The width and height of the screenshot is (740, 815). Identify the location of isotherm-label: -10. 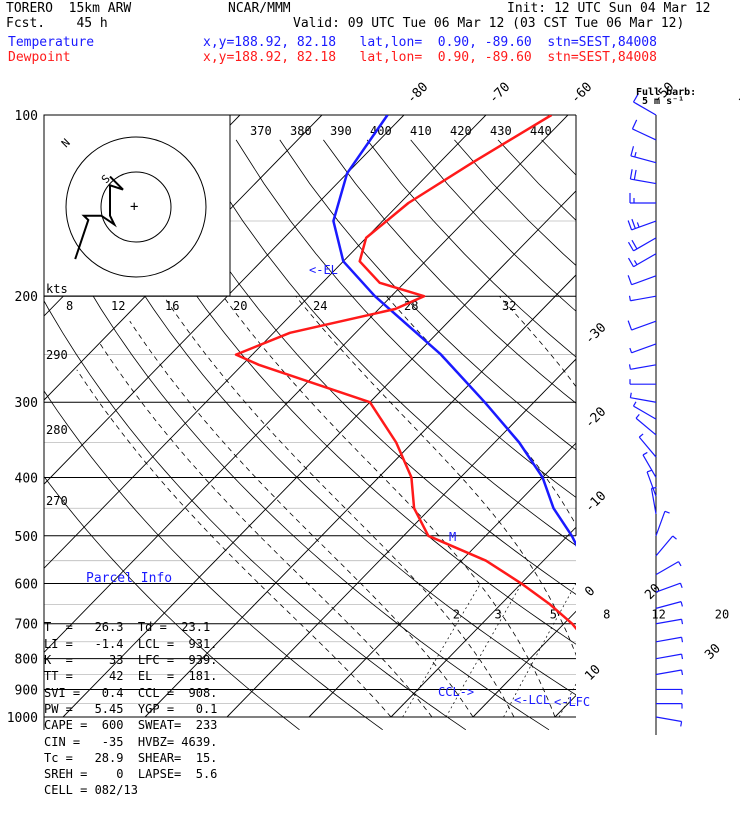
(595, 502).